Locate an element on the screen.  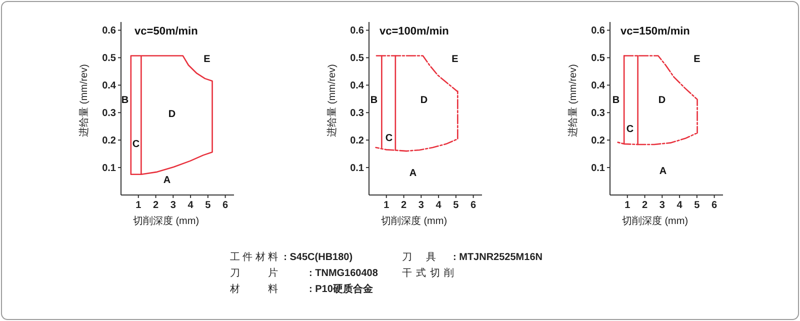
text: 刀片 : TNMG160408 is located at coordinates (304, 273).